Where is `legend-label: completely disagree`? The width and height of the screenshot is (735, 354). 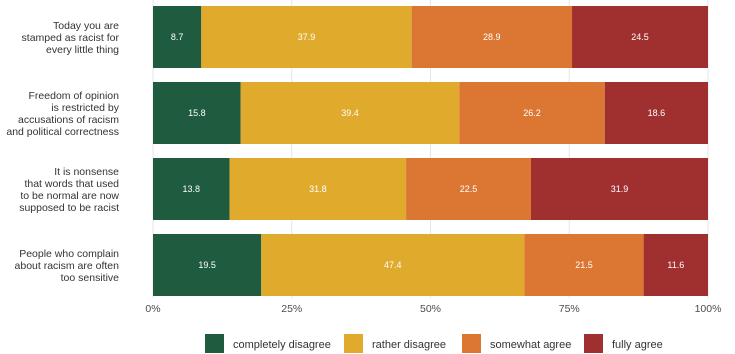
legend-label: completely disagree is located at coordinates (282, 345).